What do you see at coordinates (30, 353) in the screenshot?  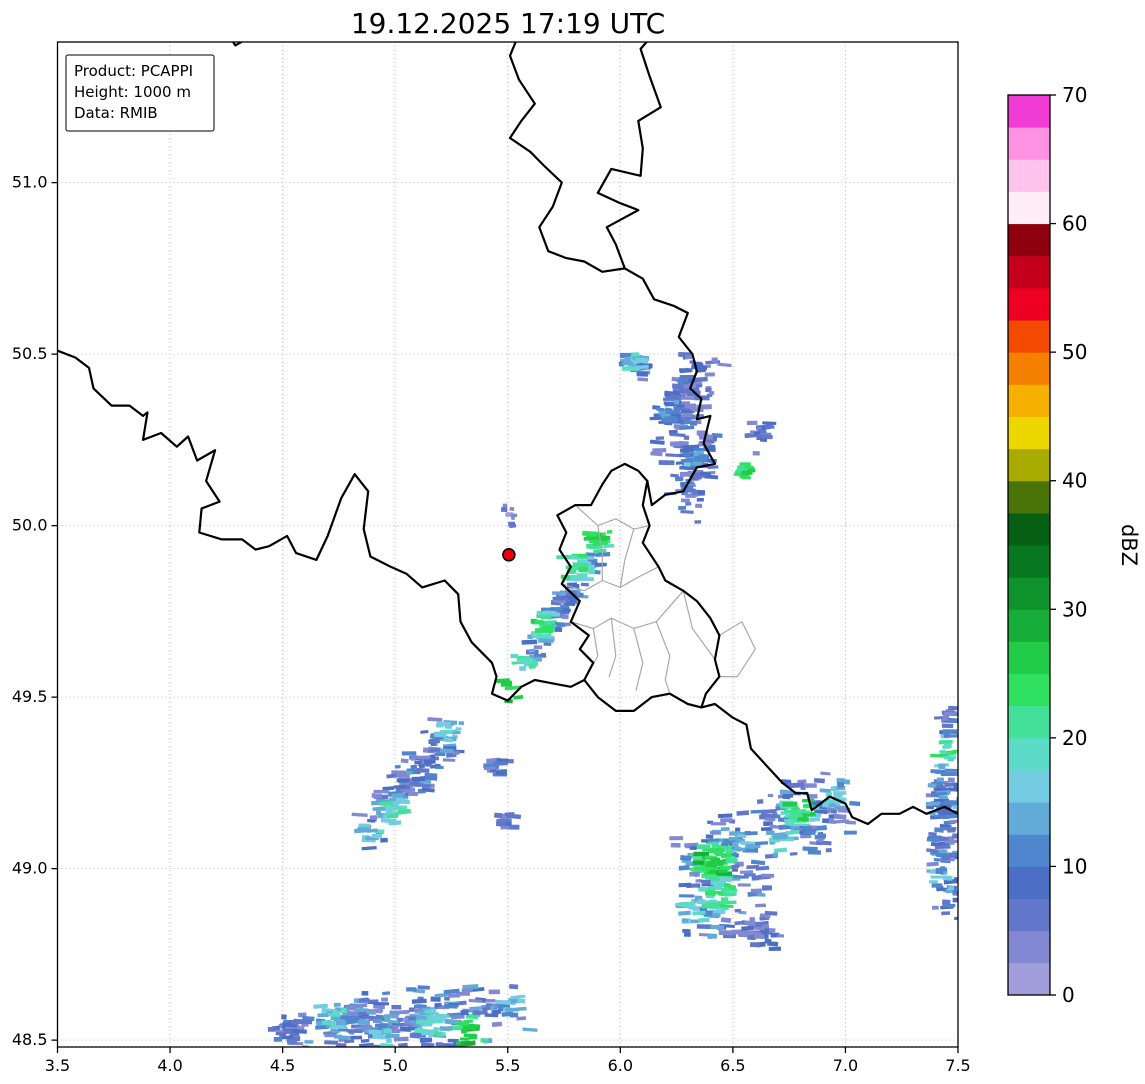 I see `y-tick-label: 50.5` at bounding box center [30, 353].